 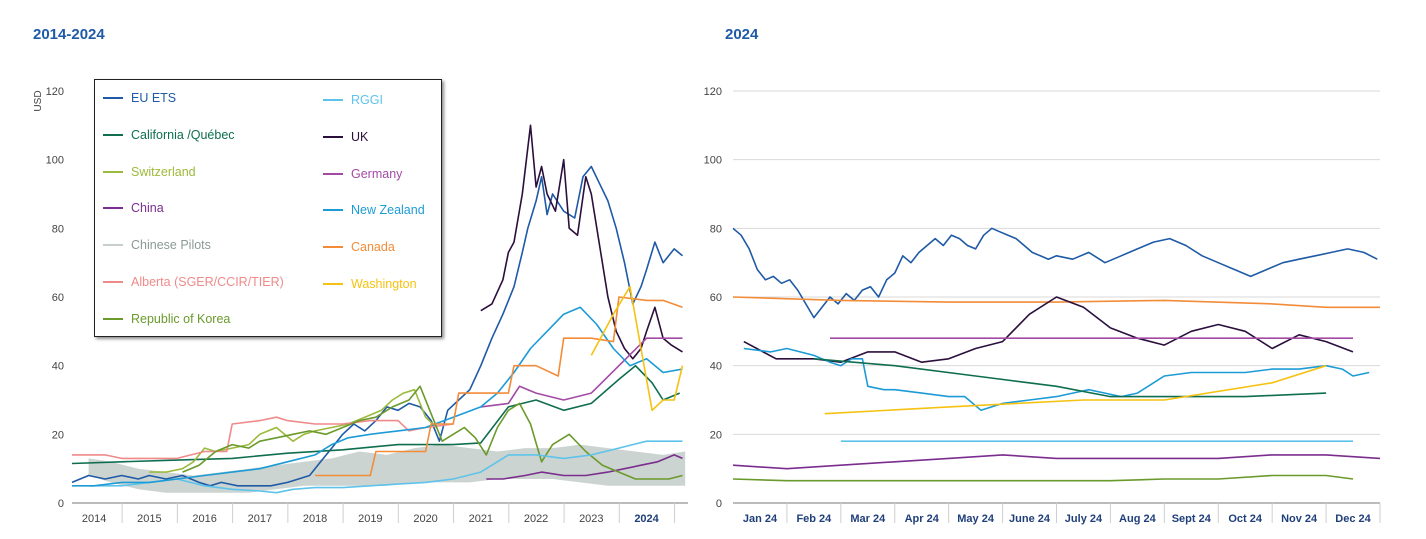 What do you see at coordinates (646, 519) in the screenshot?
I see `x-tick-label: 2024` at bounding box center [646, 519].